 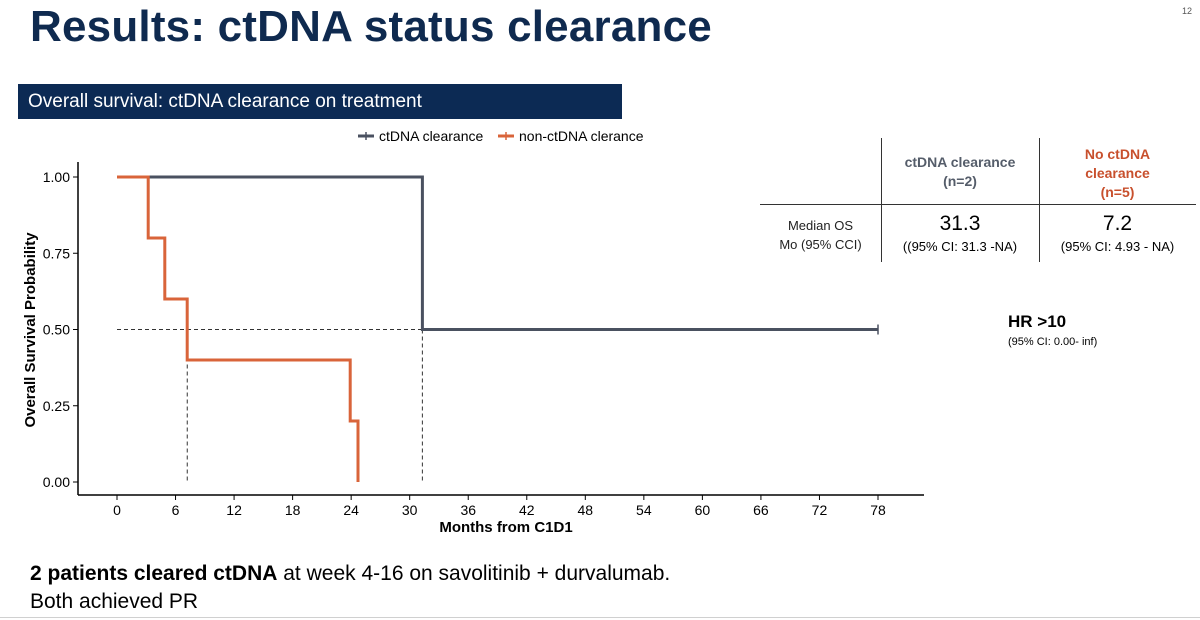 What do you see at coordinates (238, 328) in the screenshot?
I see `km-curve-non-clearance` at bounding box center [238, 328].